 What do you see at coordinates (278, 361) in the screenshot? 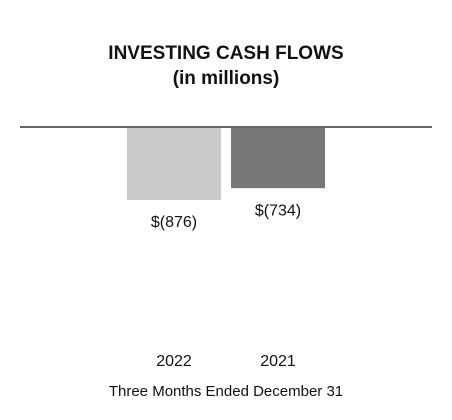
I see `x-tick-label: 2021` at bounding box center [278, 361].